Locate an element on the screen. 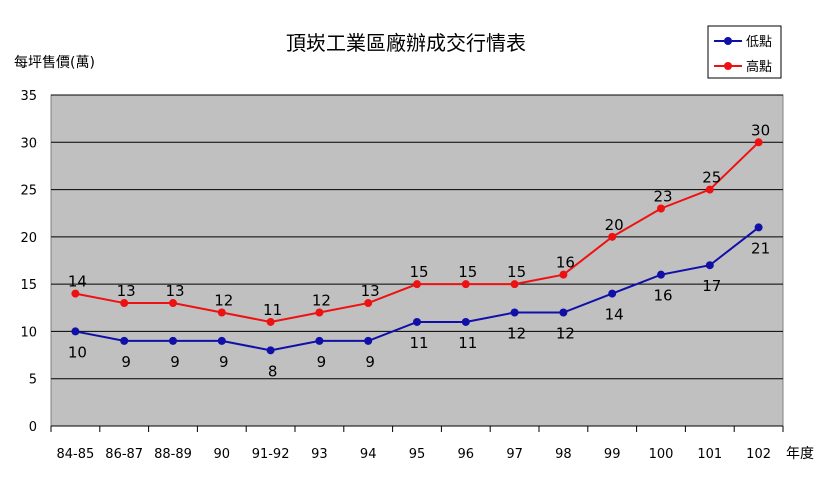 The width and height of the screenshot is (829, 478). data-label-1-3: 12 is located at coordinates (223, 301).